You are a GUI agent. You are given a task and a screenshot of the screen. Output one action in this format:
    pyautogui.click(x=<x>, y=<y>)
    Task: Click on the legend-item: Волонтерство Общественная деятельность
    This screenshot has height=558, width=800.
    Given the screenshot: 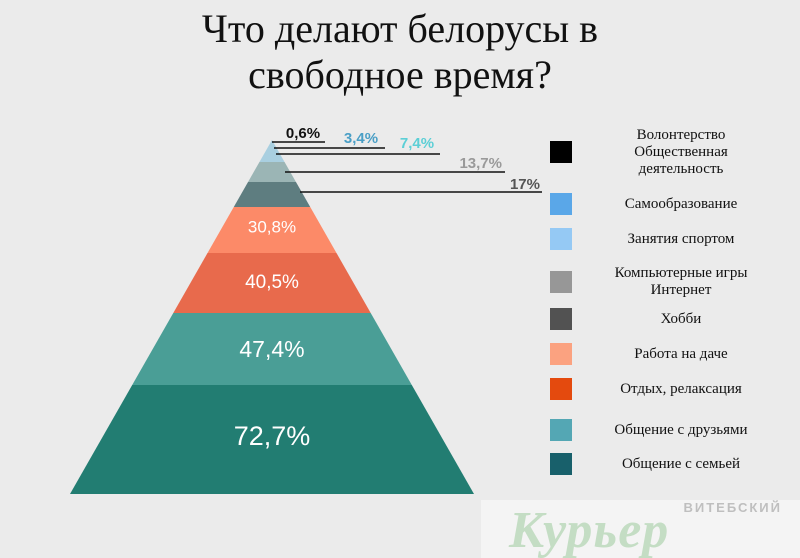 What is the action you would take?
    pyautogui.click(x=670, y=152)
    